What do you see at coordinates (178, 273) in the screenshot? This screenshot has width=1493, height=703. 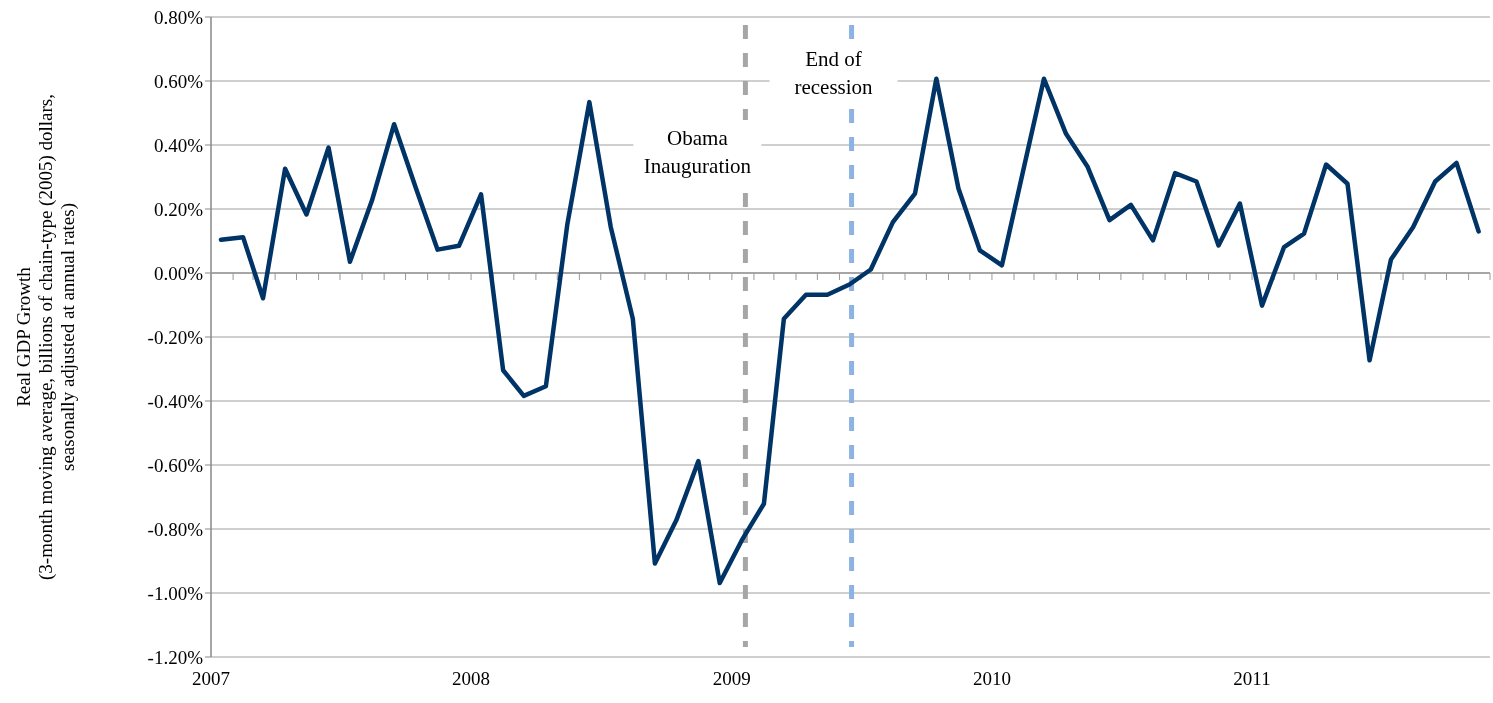 I see `y-tick-label: 0.00%` at bounding box center [178, 273].